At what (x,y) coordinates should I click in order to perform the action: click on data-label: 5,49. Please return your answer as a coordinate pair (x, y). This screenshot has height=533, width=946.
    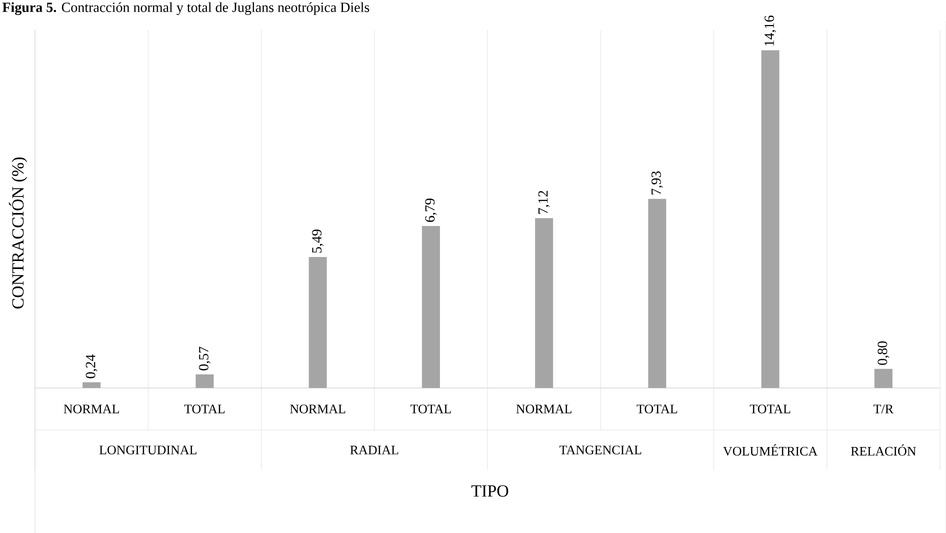
    Looking at the image, I should click on (318, 241).